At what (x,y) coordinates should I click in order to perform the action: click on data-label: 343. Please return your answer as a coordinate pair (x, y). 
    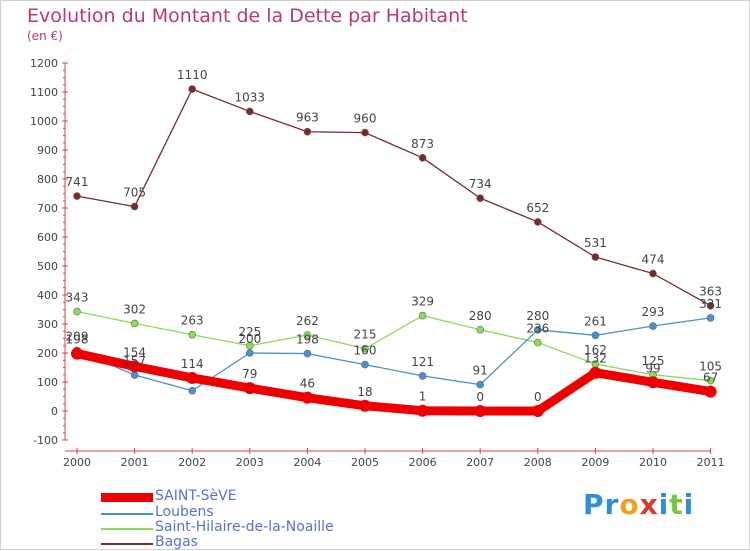
    Looking at the image, I should click on (77, 298).